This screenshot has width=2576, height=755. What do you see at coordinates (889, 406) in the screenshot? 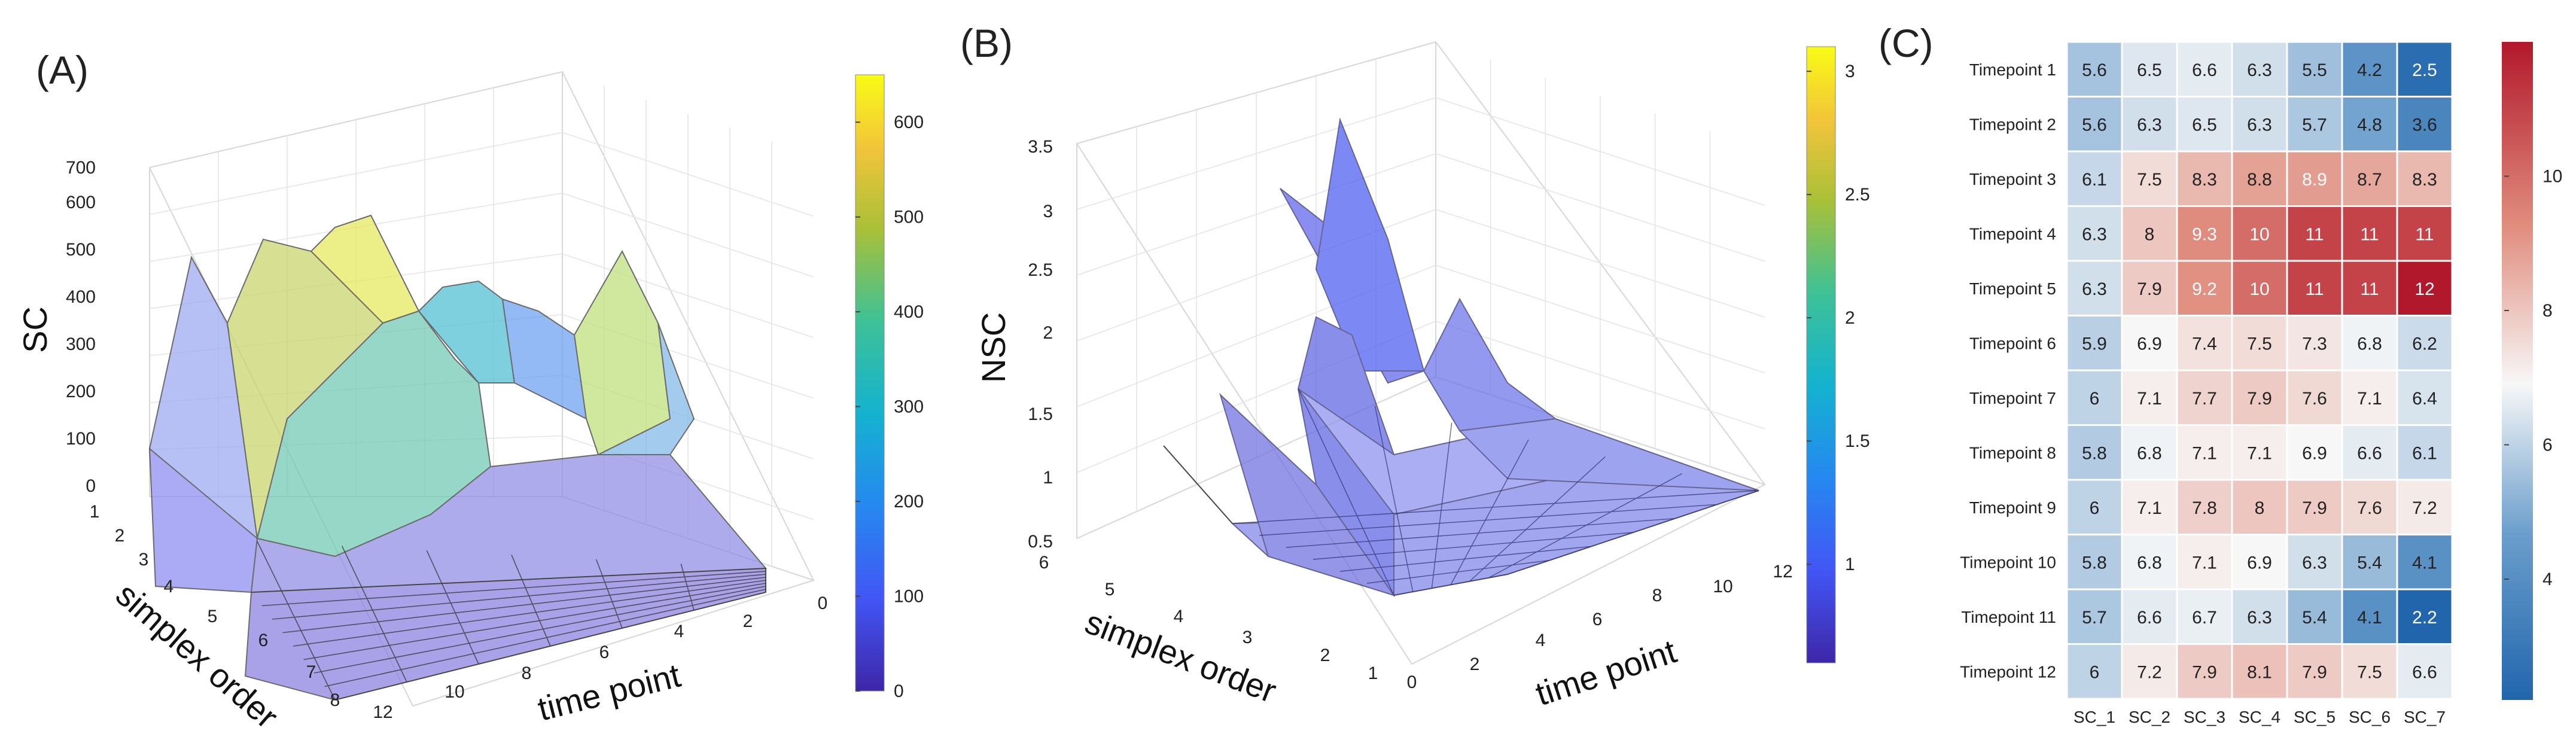
I see `colorbar-a-ticks: 0 100 200 300 400 500 600` at bounding box center [889, 406].